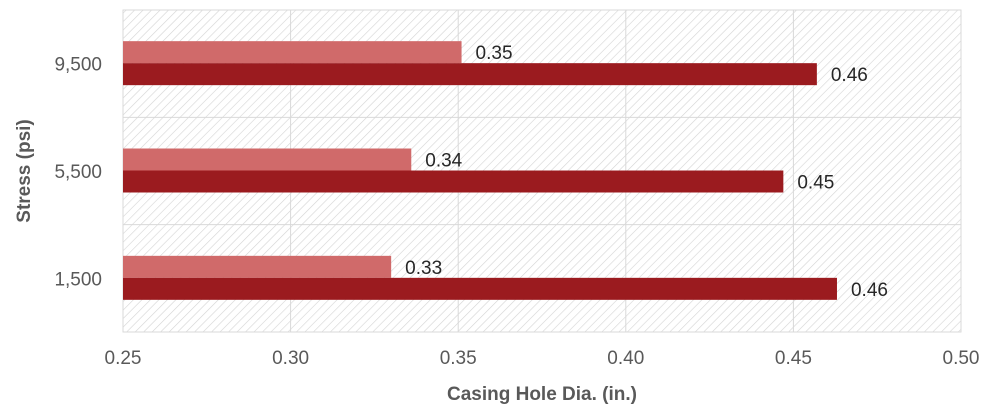  What do you see at coordinates (793, 358) in the screenshot?
I see `x-tick-label: 0.45` at bounding box center [793, 358].